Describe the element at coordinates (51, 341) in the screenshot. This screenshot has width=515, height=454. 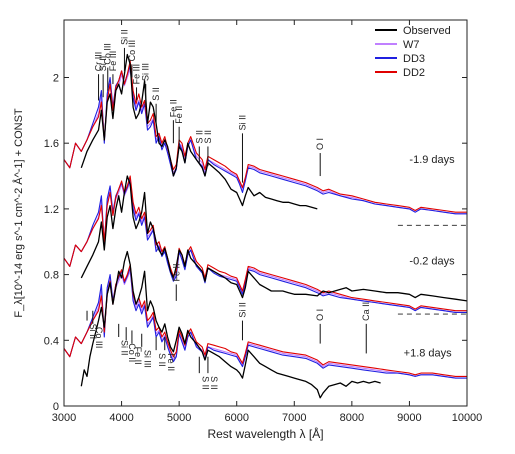
I see `y-tick-label: 0.4` at that location.